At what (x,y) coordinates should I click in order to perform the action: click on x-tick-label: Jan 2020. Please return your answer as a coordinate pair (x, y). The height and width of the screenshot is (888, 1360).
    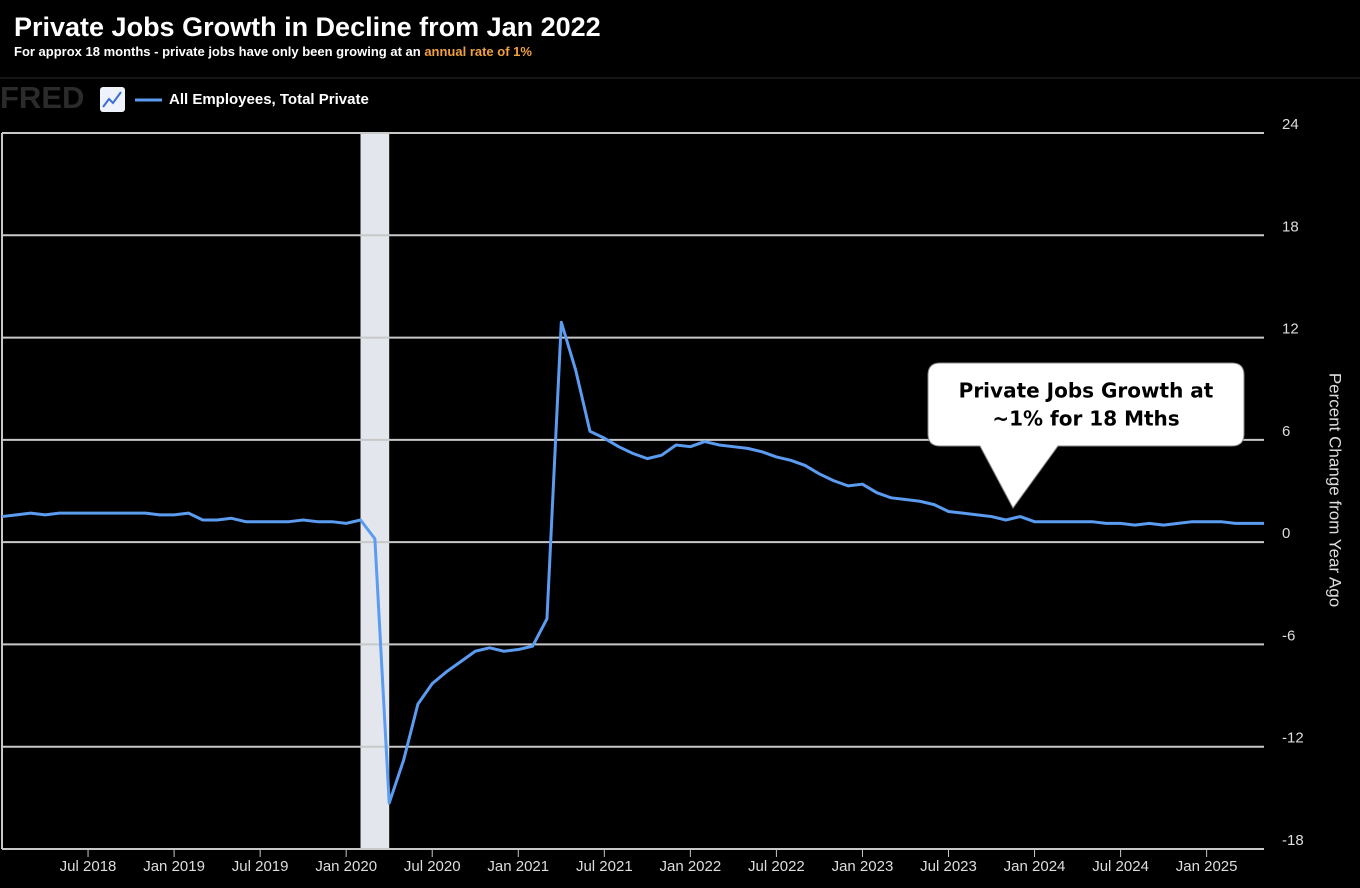
    Looking at the image, I should click on (346, 866).